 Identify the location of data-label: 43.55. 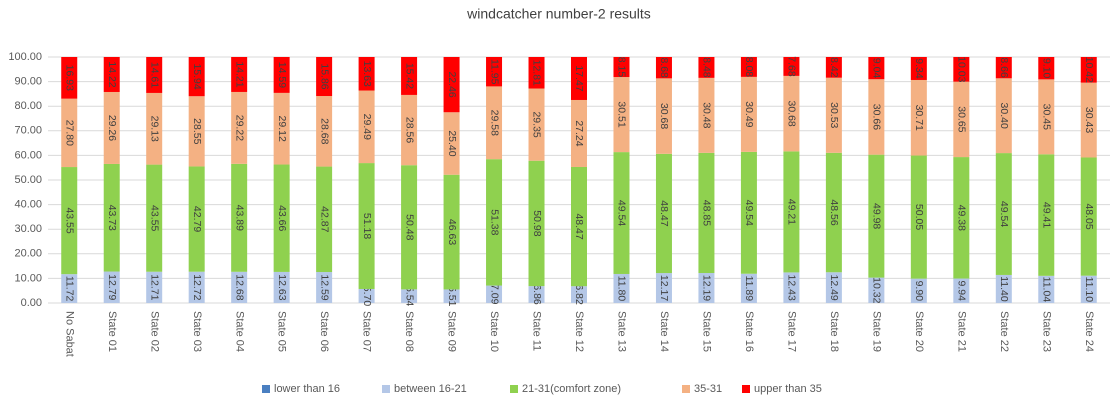
(69, 220).